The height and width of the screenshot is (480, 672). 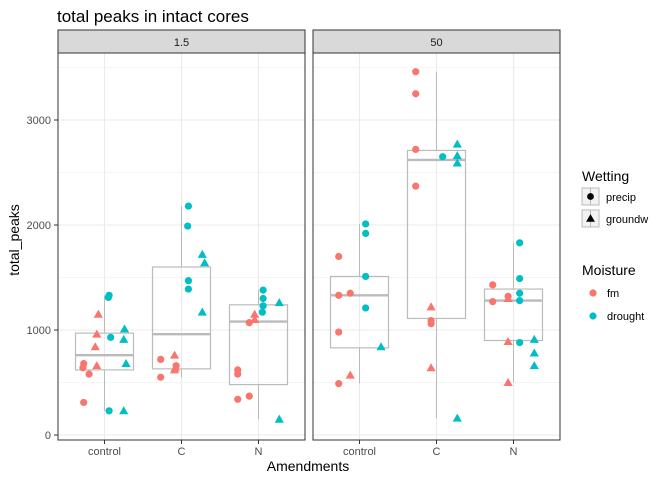 What do you see at coordinates (308, 466) in the screenshot?
I see `x-axis-label: Amendments` at bounding box center [308, 466].